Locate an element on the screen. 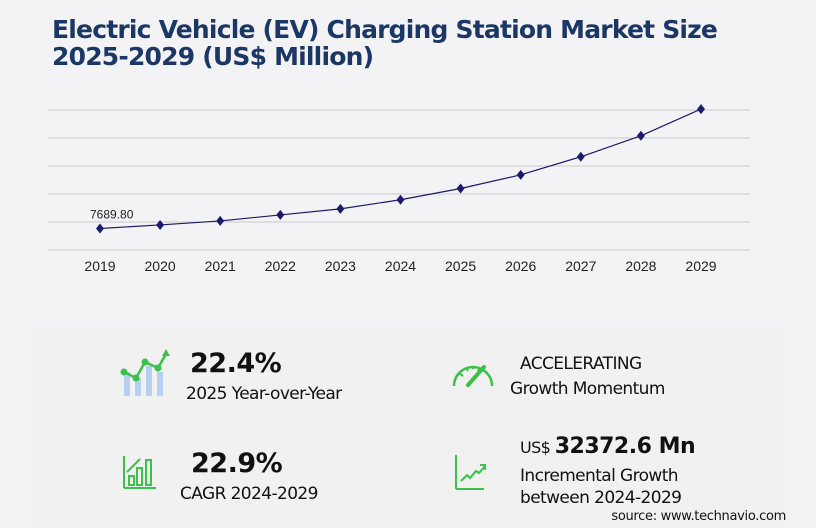 The width and height of the screenshot is (816, 528). yoy-value: 22.4% is located at coordinates (236, 363).